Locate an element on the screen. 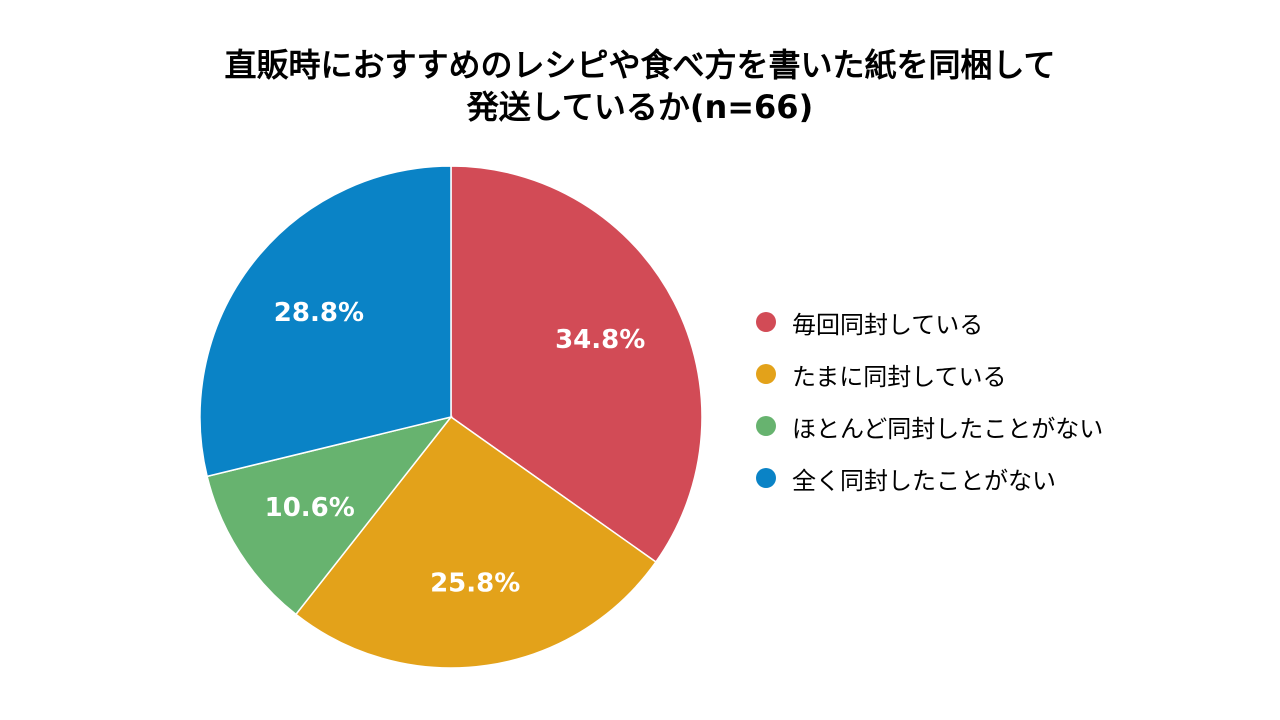 The image size is (1280, 720). legend-label-every-time: 毎回同封している is located at coordinates (888, 324).